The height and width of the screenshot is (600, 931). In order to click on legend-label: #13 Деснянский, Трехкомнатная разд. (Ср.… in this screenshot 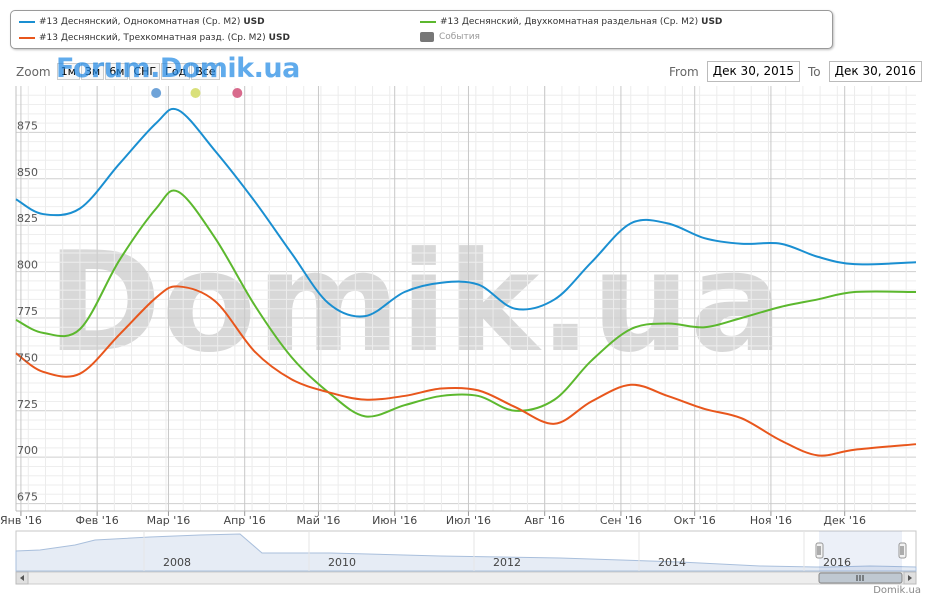, I will do `click(152, 38)`.